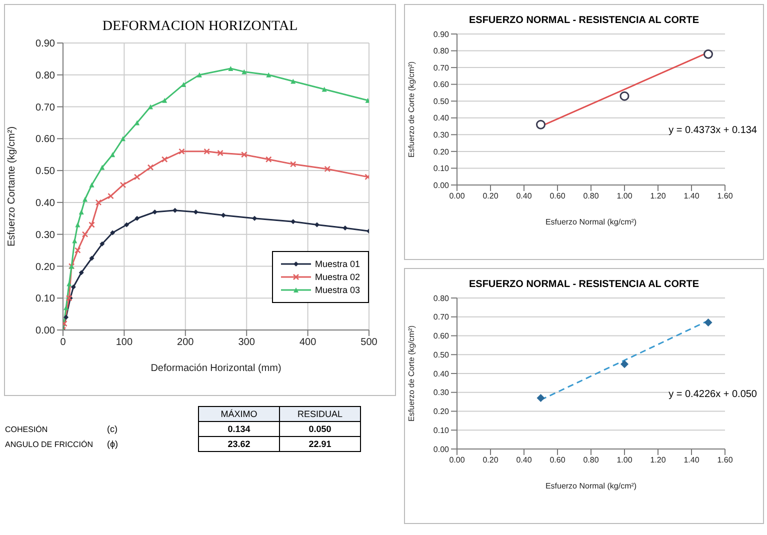 The height and width of the screenshot is (535, 767). What do you see at coordinates (712, 130) in the screenshot?
I see `annotation: y = 0.4373x + 0.134` at bounding box center [712, 130].